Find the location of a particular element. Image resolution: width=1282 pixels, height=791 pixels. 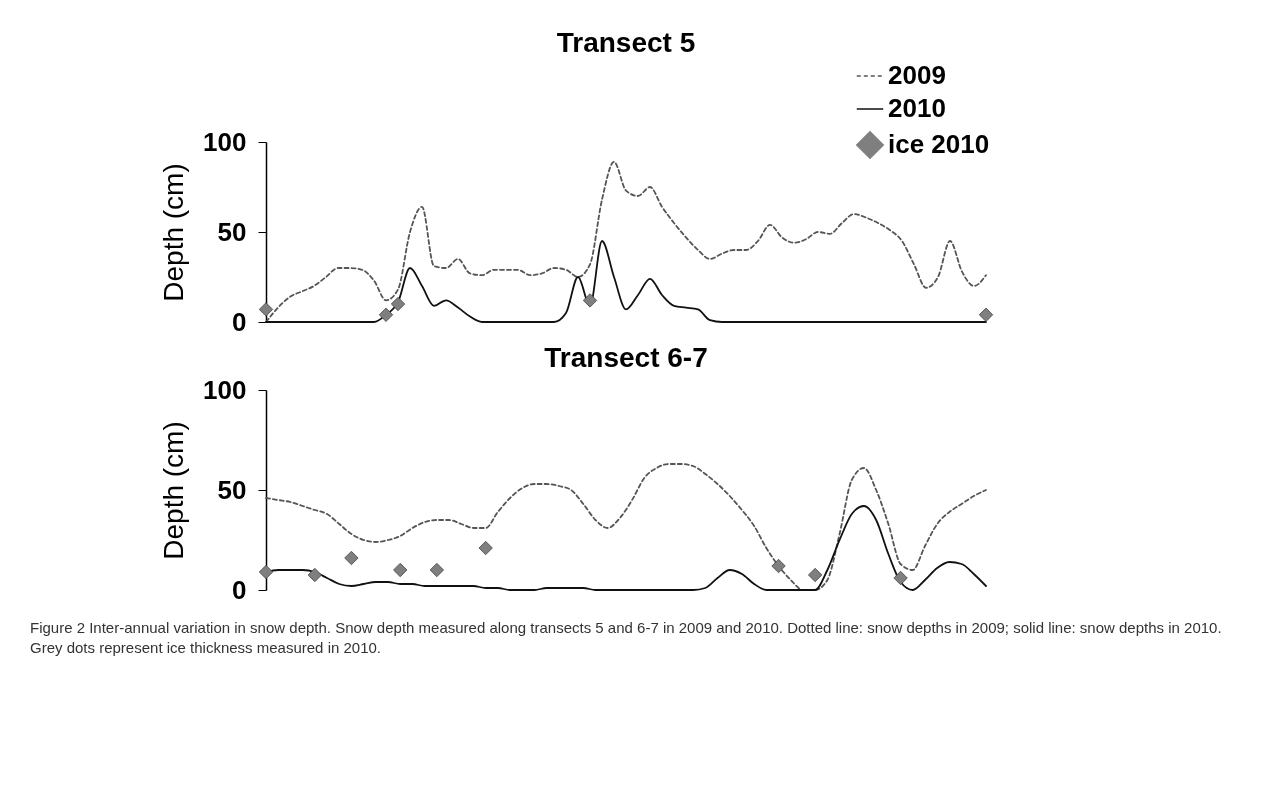

legend-label: ice 2010 is located at coordinates (939, 144).